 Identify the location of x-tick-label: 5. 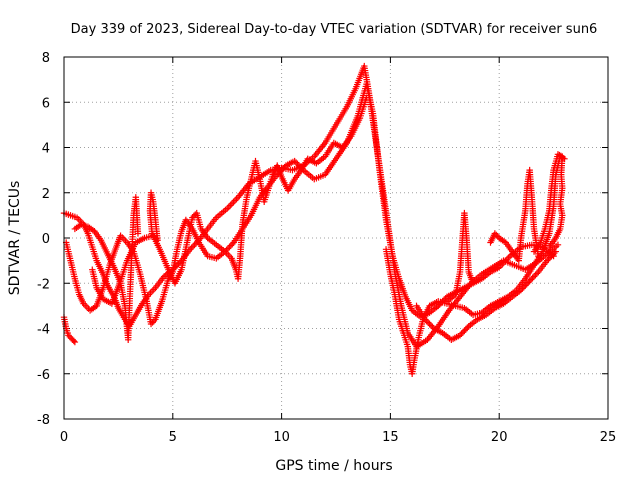
(173, 437).